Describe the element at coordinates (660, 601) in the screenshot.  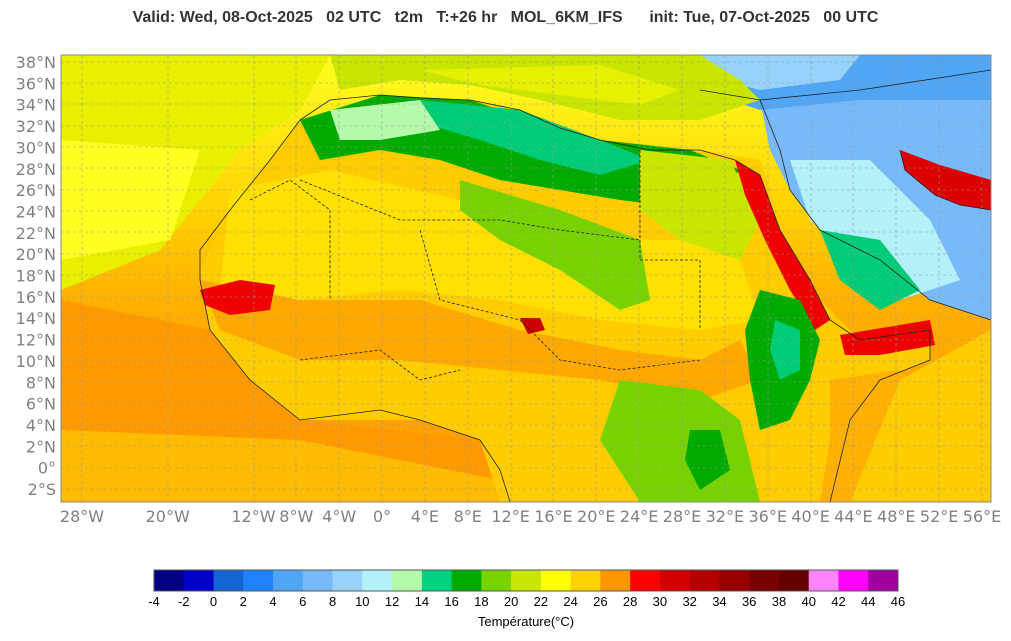
I see `colorbar-tick-label: 30` at that location.